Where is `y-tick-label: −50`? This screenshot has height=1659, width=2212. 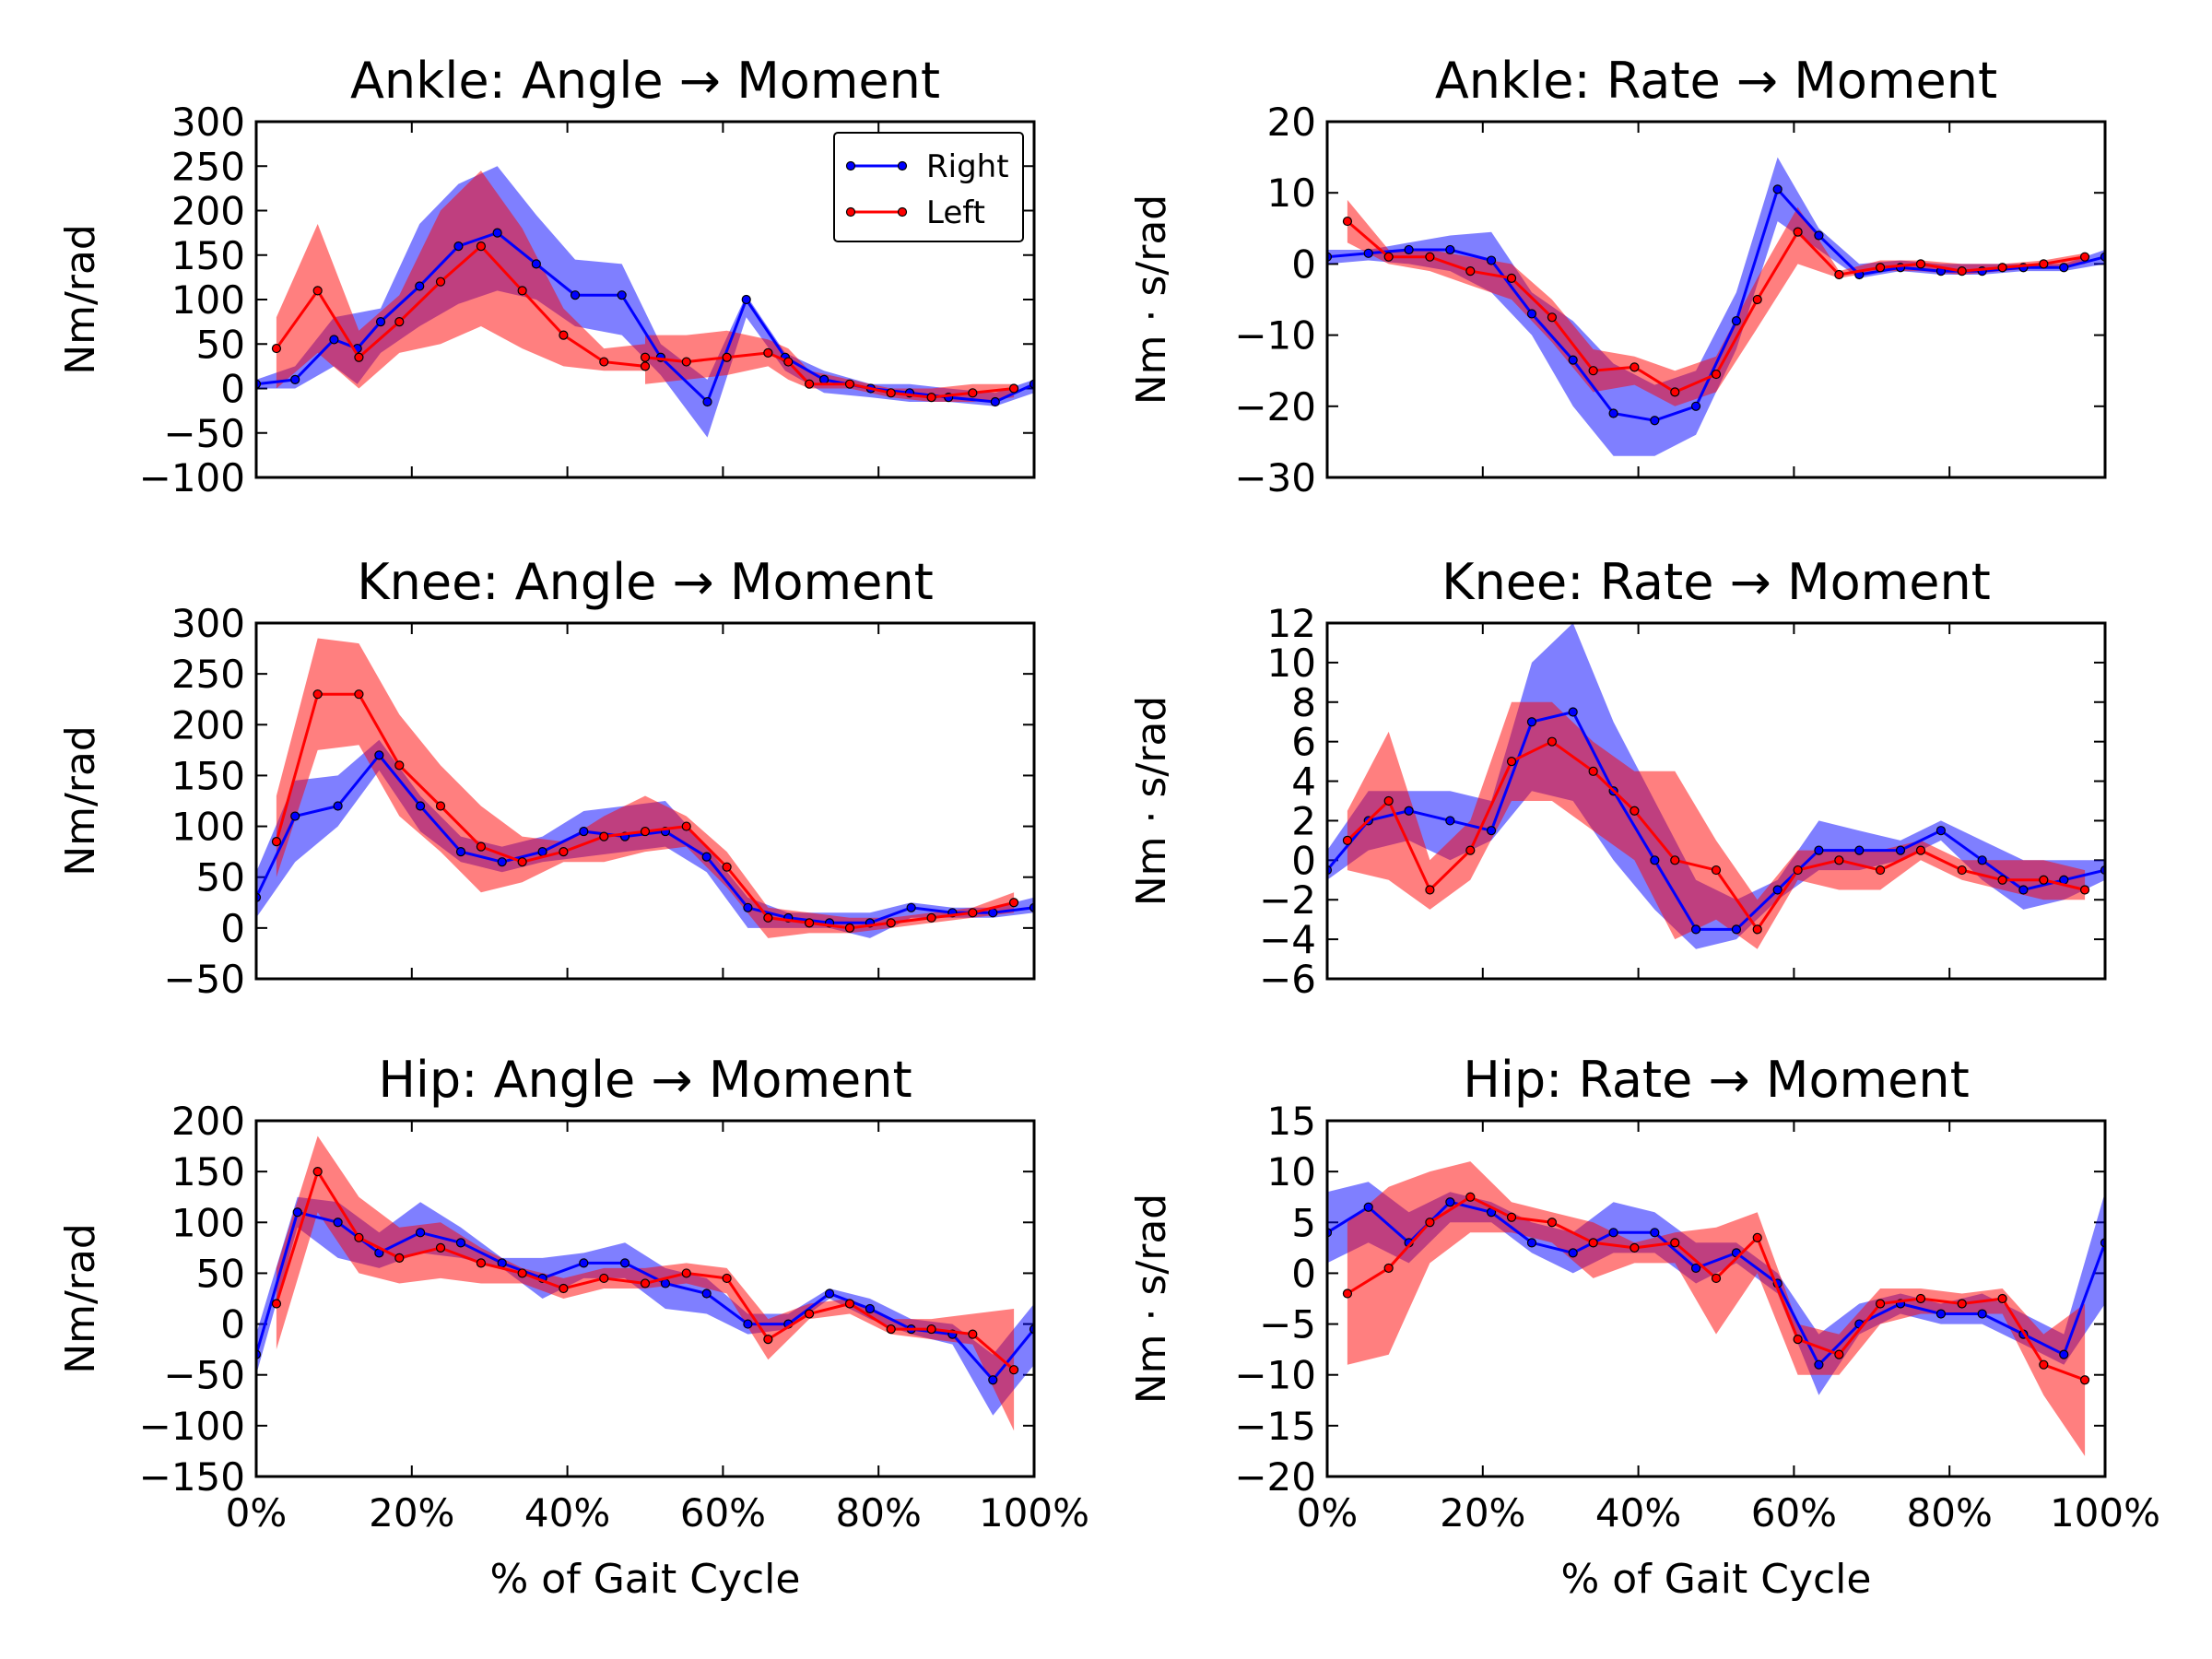 y-tick-label: −50 is located at coordinates (204, 1375).